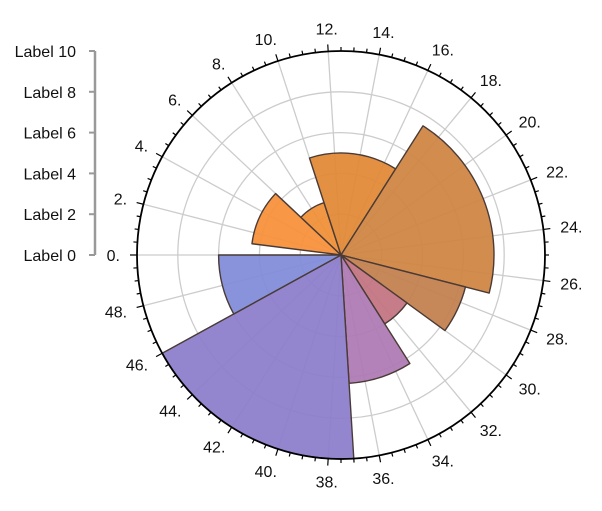 This screenshot has height=511, width=602. Describe the element at coordinates (141, 147) in the screenshot. I see `angle-tick-label: 4.` at that location.